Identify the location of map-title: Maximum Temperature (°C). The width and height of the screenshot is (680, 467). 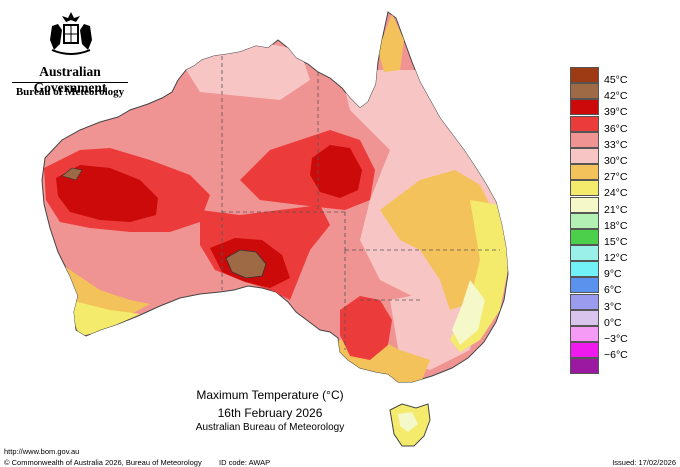
(270, 395).